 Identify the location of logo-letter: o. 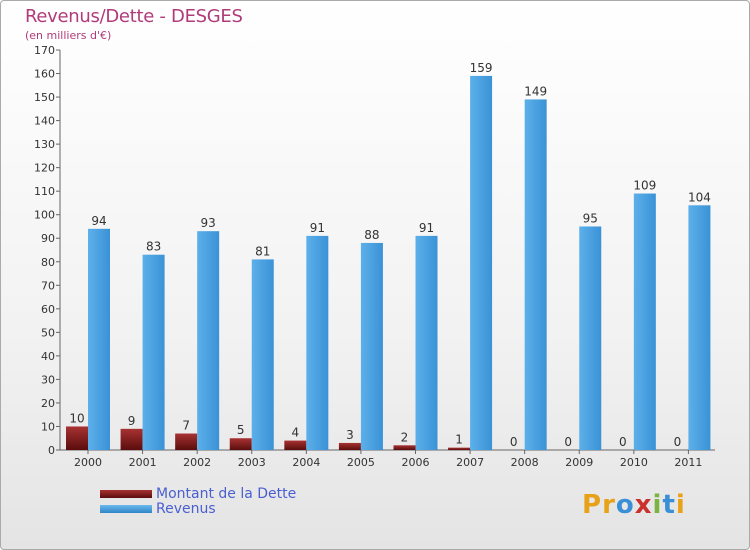
(625, 505).